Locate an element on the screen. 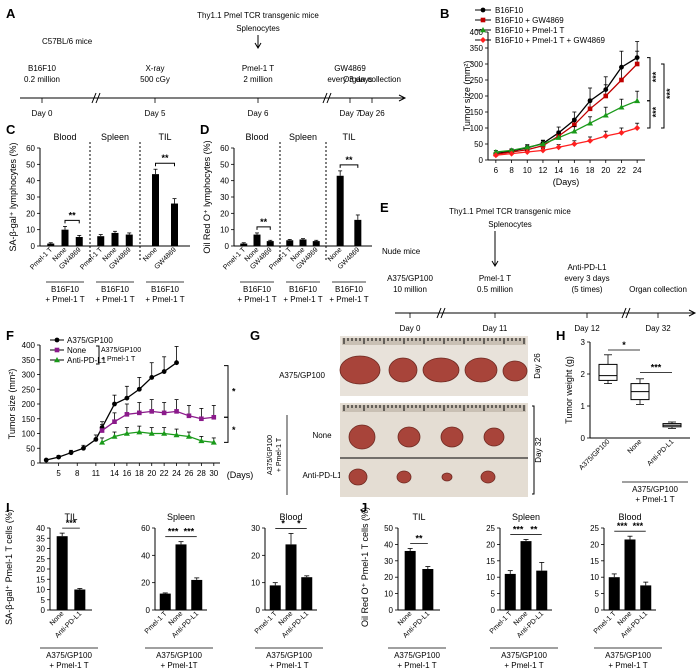  y-tick-label: 250 is located at coordinates (29, 389).